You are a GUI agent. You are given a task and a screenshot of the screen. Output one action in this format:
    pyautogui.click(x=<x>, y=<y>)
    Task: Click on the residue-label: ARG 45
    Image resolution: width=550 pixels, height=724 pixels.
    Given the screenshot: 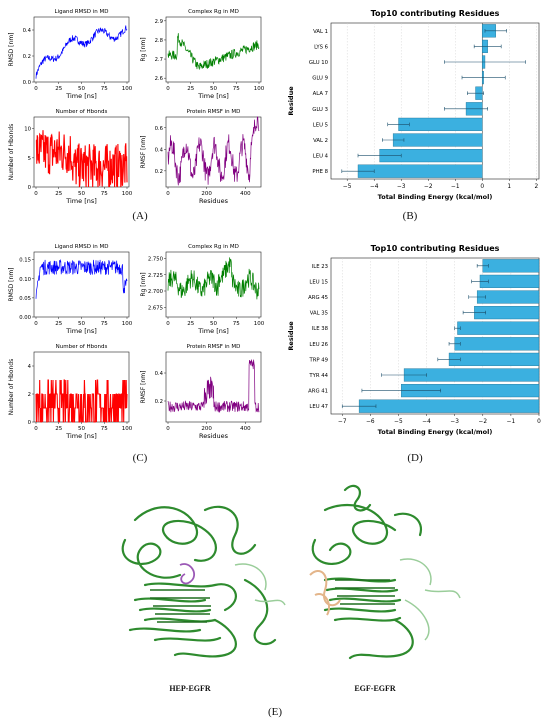 What is the action you would take?
    pyautogui.click(x=318, y=298)
    